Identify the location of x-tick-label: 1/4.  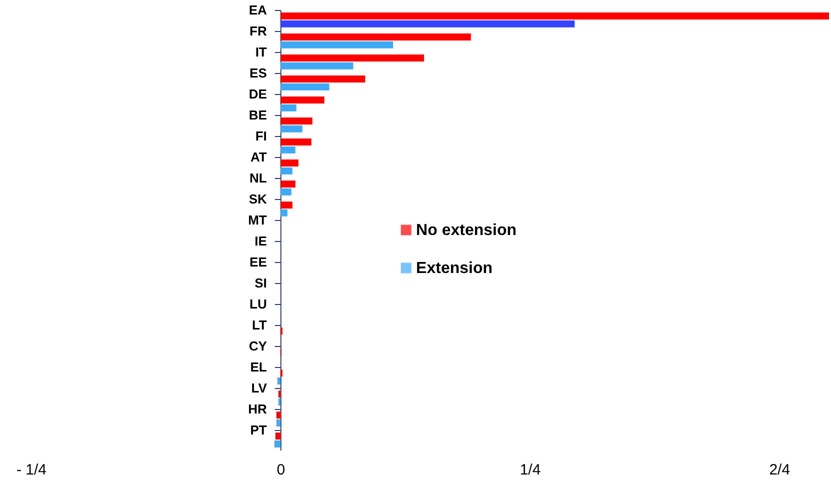
(530, 470).